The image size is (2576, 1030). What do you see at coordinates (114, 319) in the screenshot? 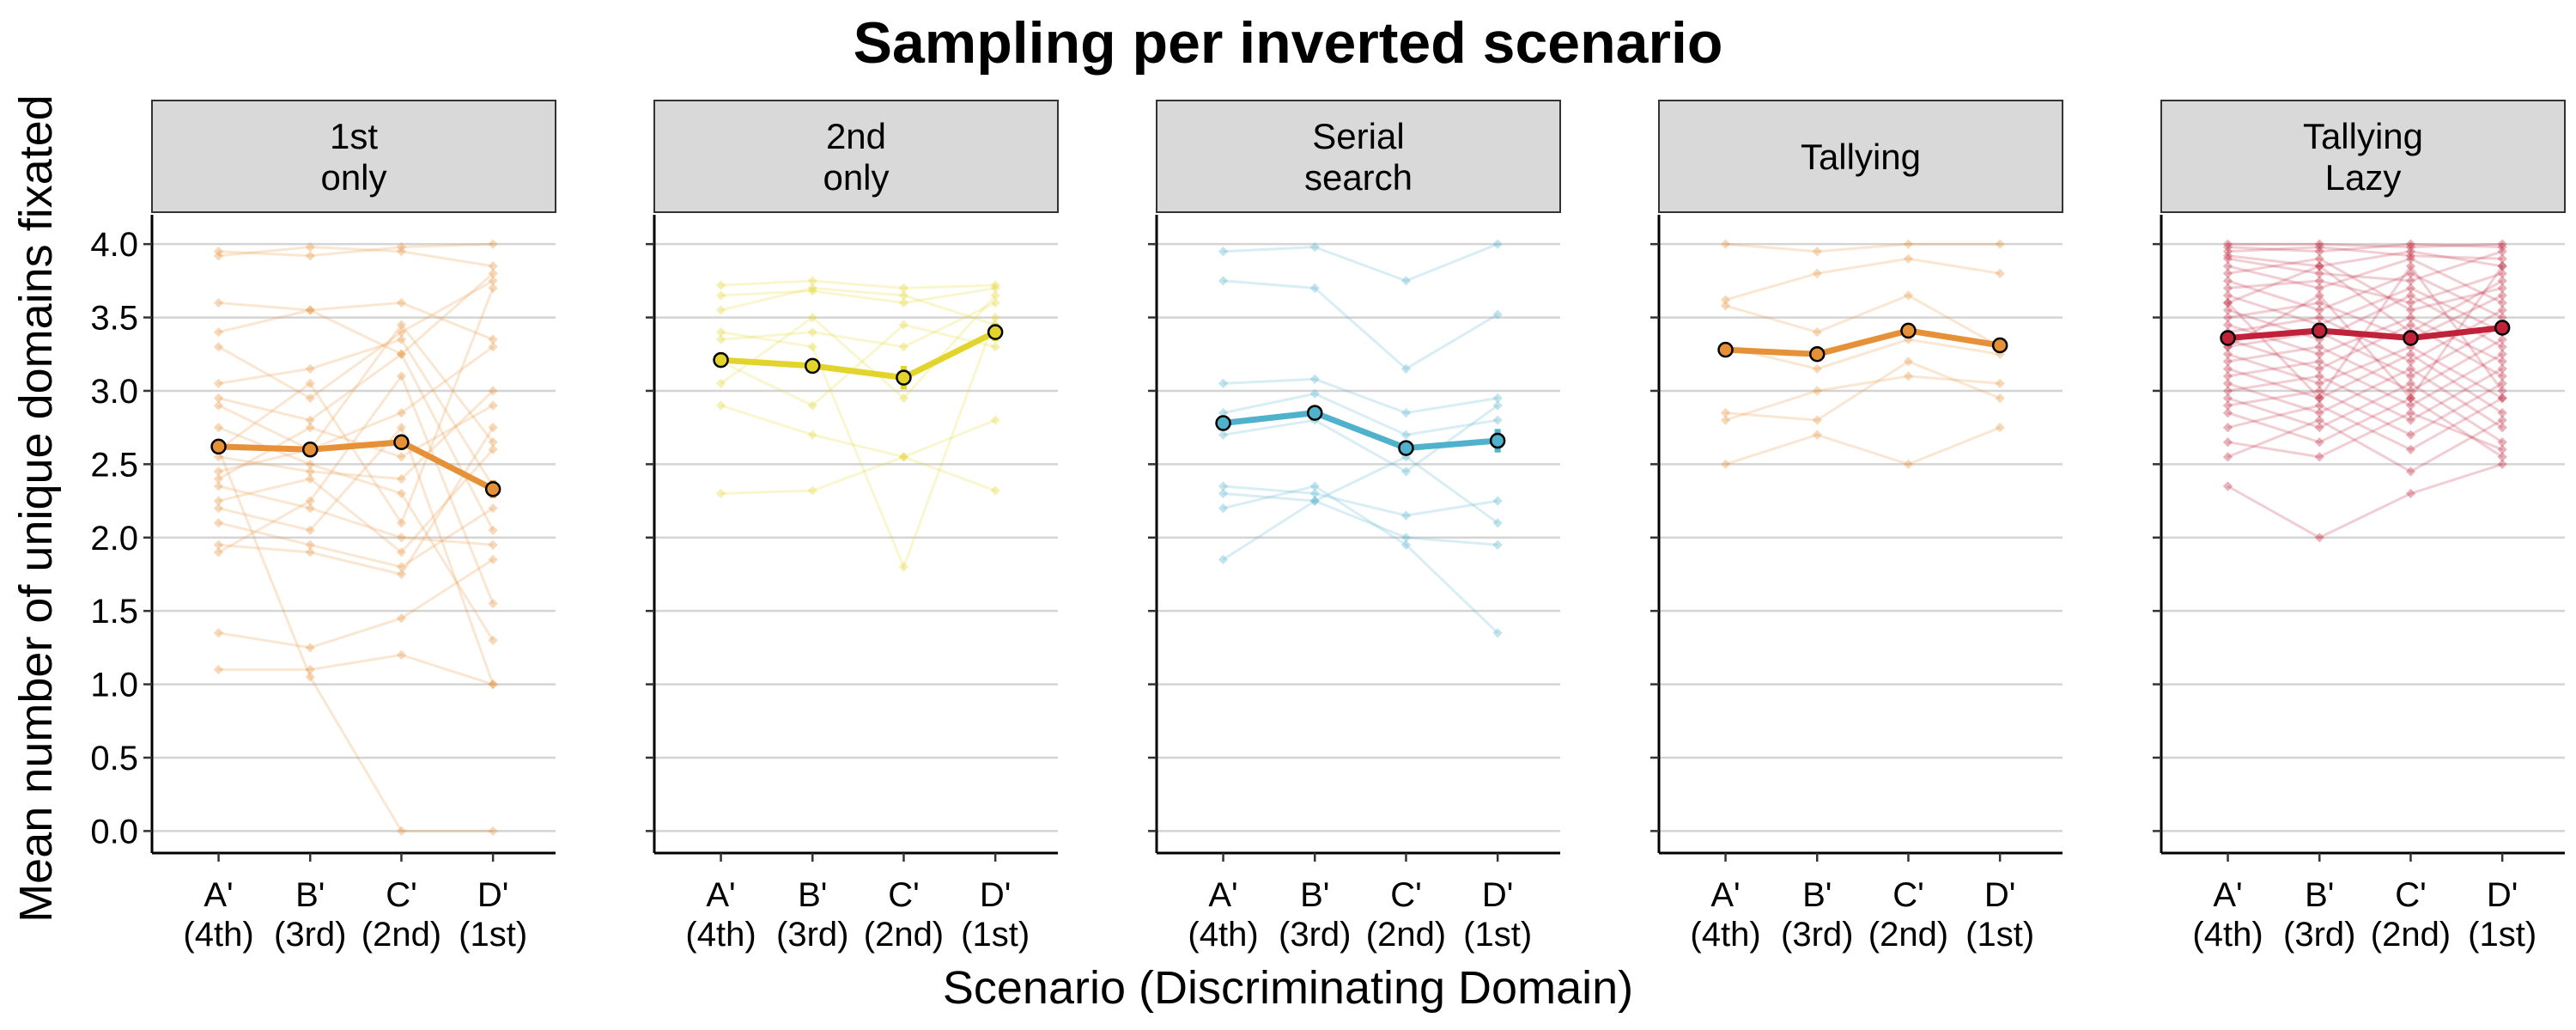
I see `y-tick-label: 3.5` at bounding box center [114, 319].